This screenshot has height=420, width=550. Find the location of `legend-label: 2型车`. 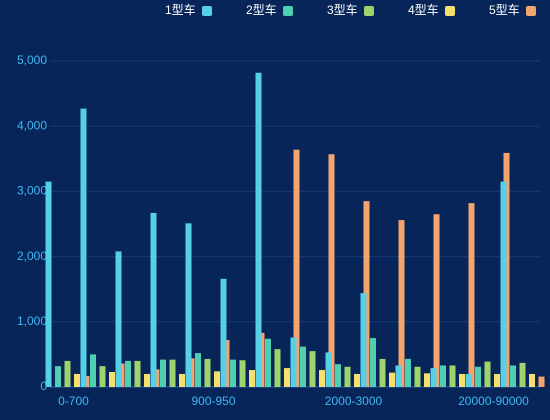

legend-label: 2型车 is located at coordinates (261, 9).